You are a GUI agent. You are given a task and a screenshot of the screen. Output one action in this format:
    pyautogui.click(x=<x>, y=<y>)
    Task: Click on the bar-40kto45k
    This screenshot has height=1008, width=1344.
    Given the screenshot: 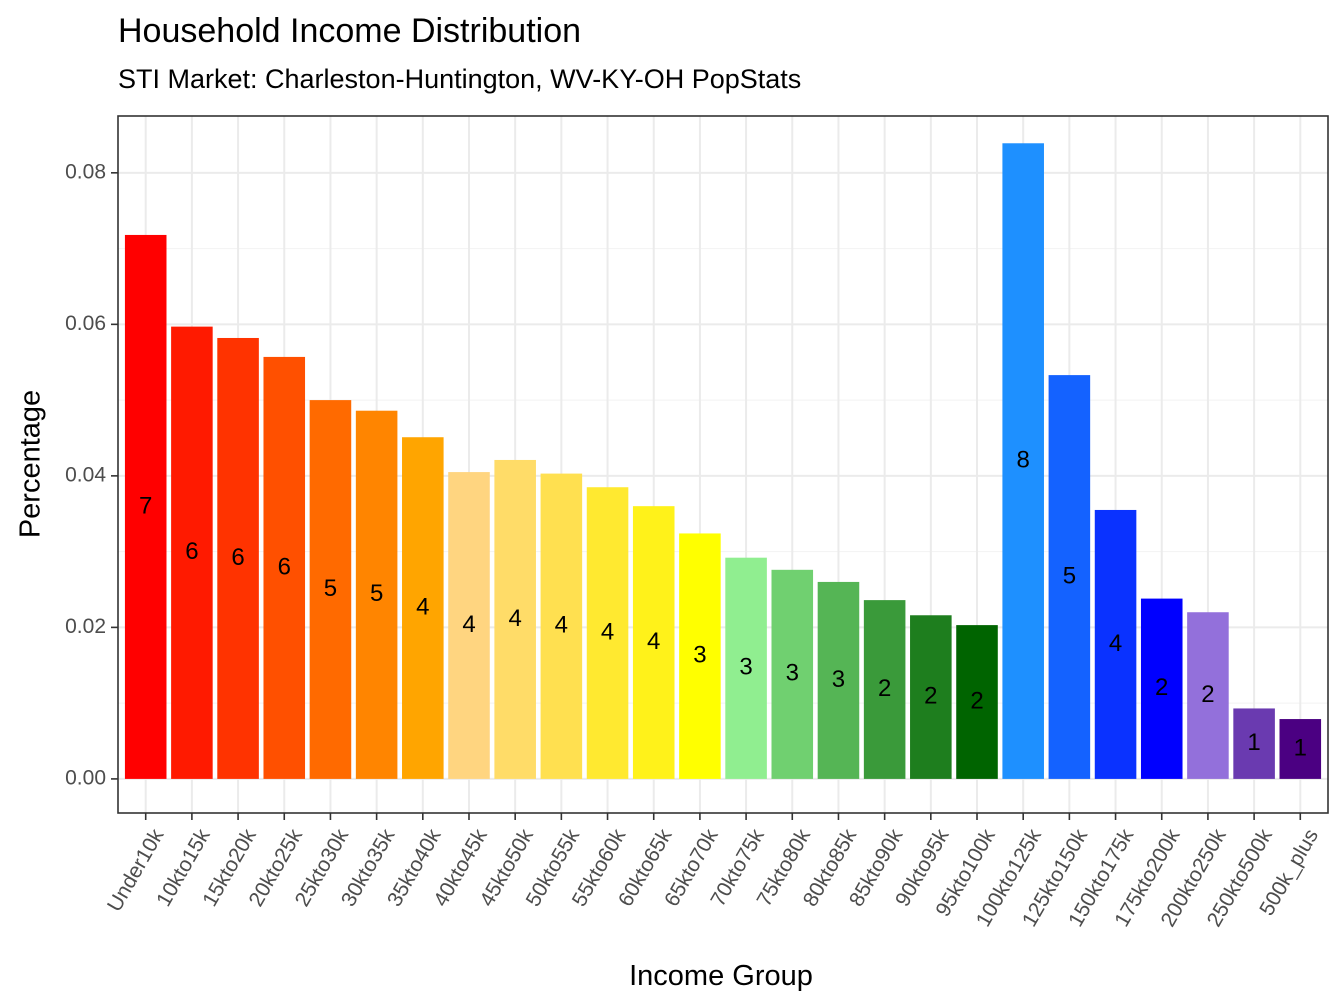 What is the action you would take?
    pyautogui.click(x=469, y=625)
    